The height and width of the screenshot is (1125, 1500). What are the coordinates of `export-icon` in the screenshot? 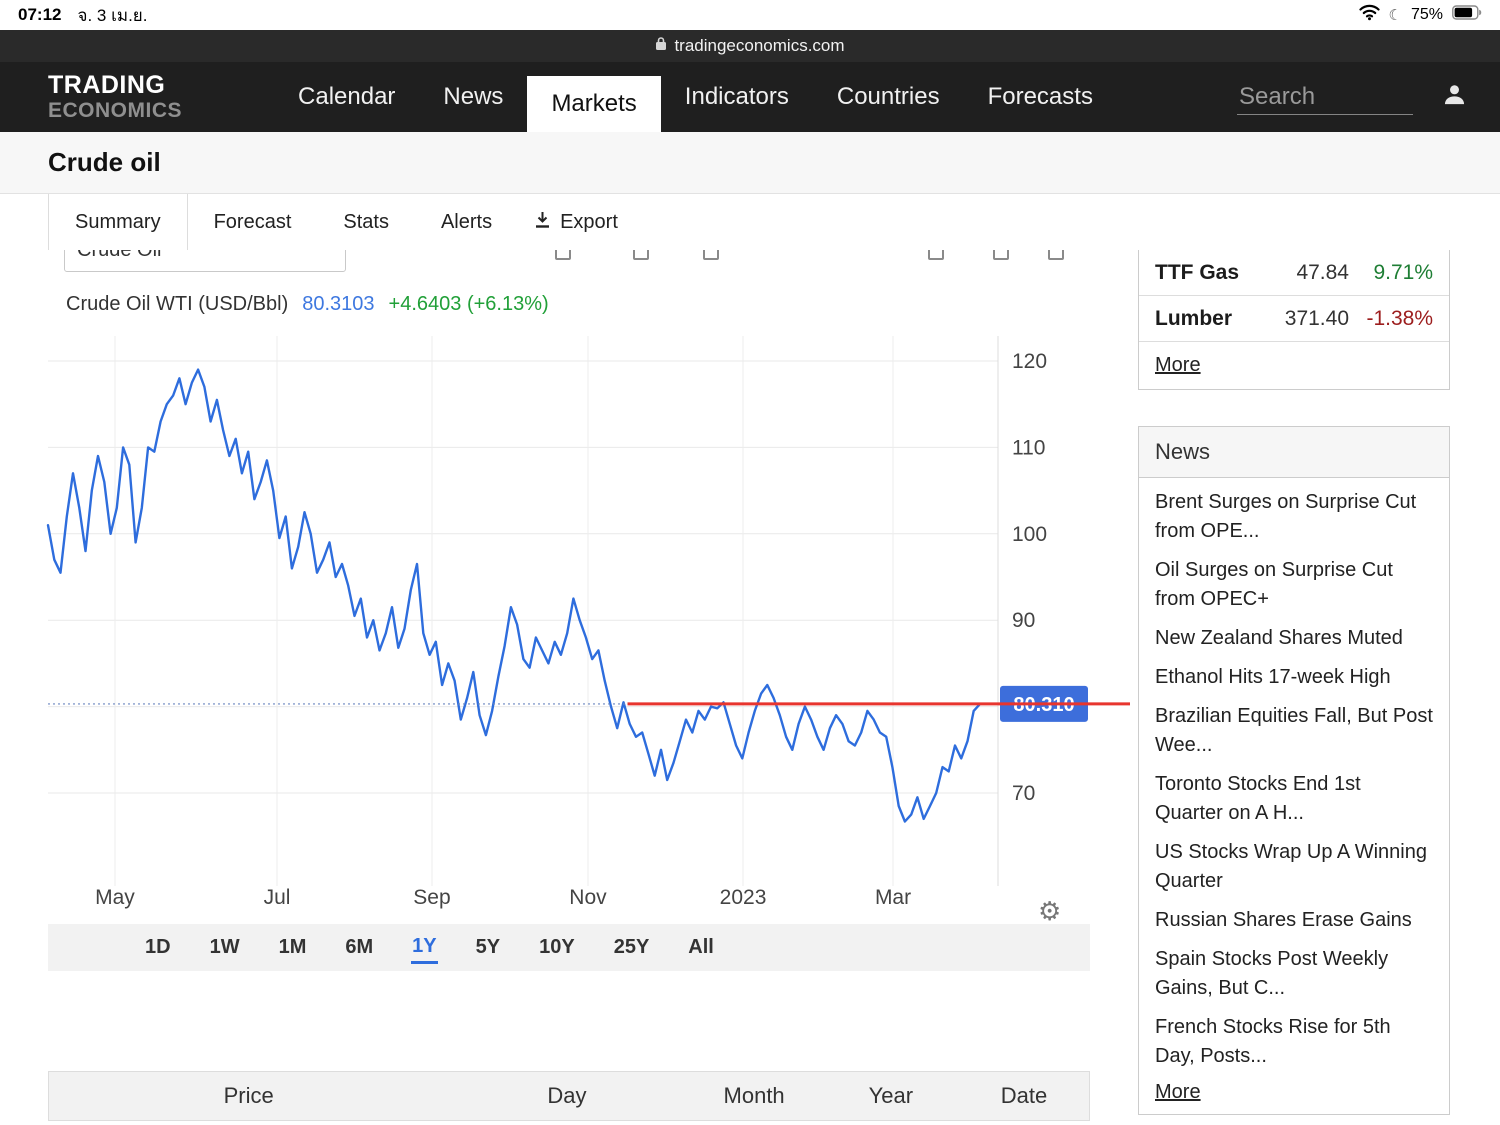 It's located at (542, 222).